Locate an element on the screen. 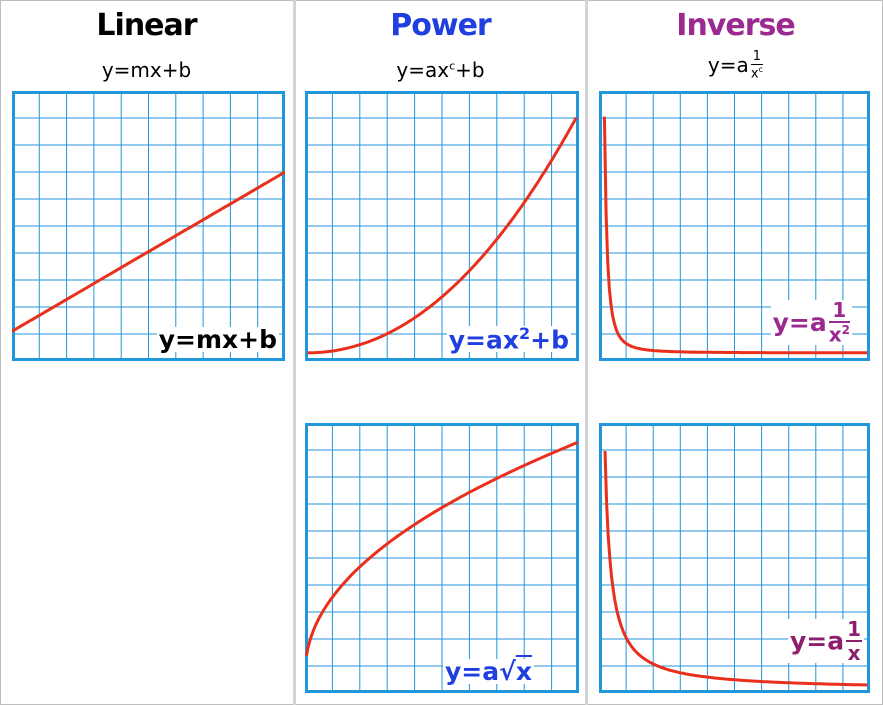  power-sqrt-grid-border is located at coordinates (442, 558).